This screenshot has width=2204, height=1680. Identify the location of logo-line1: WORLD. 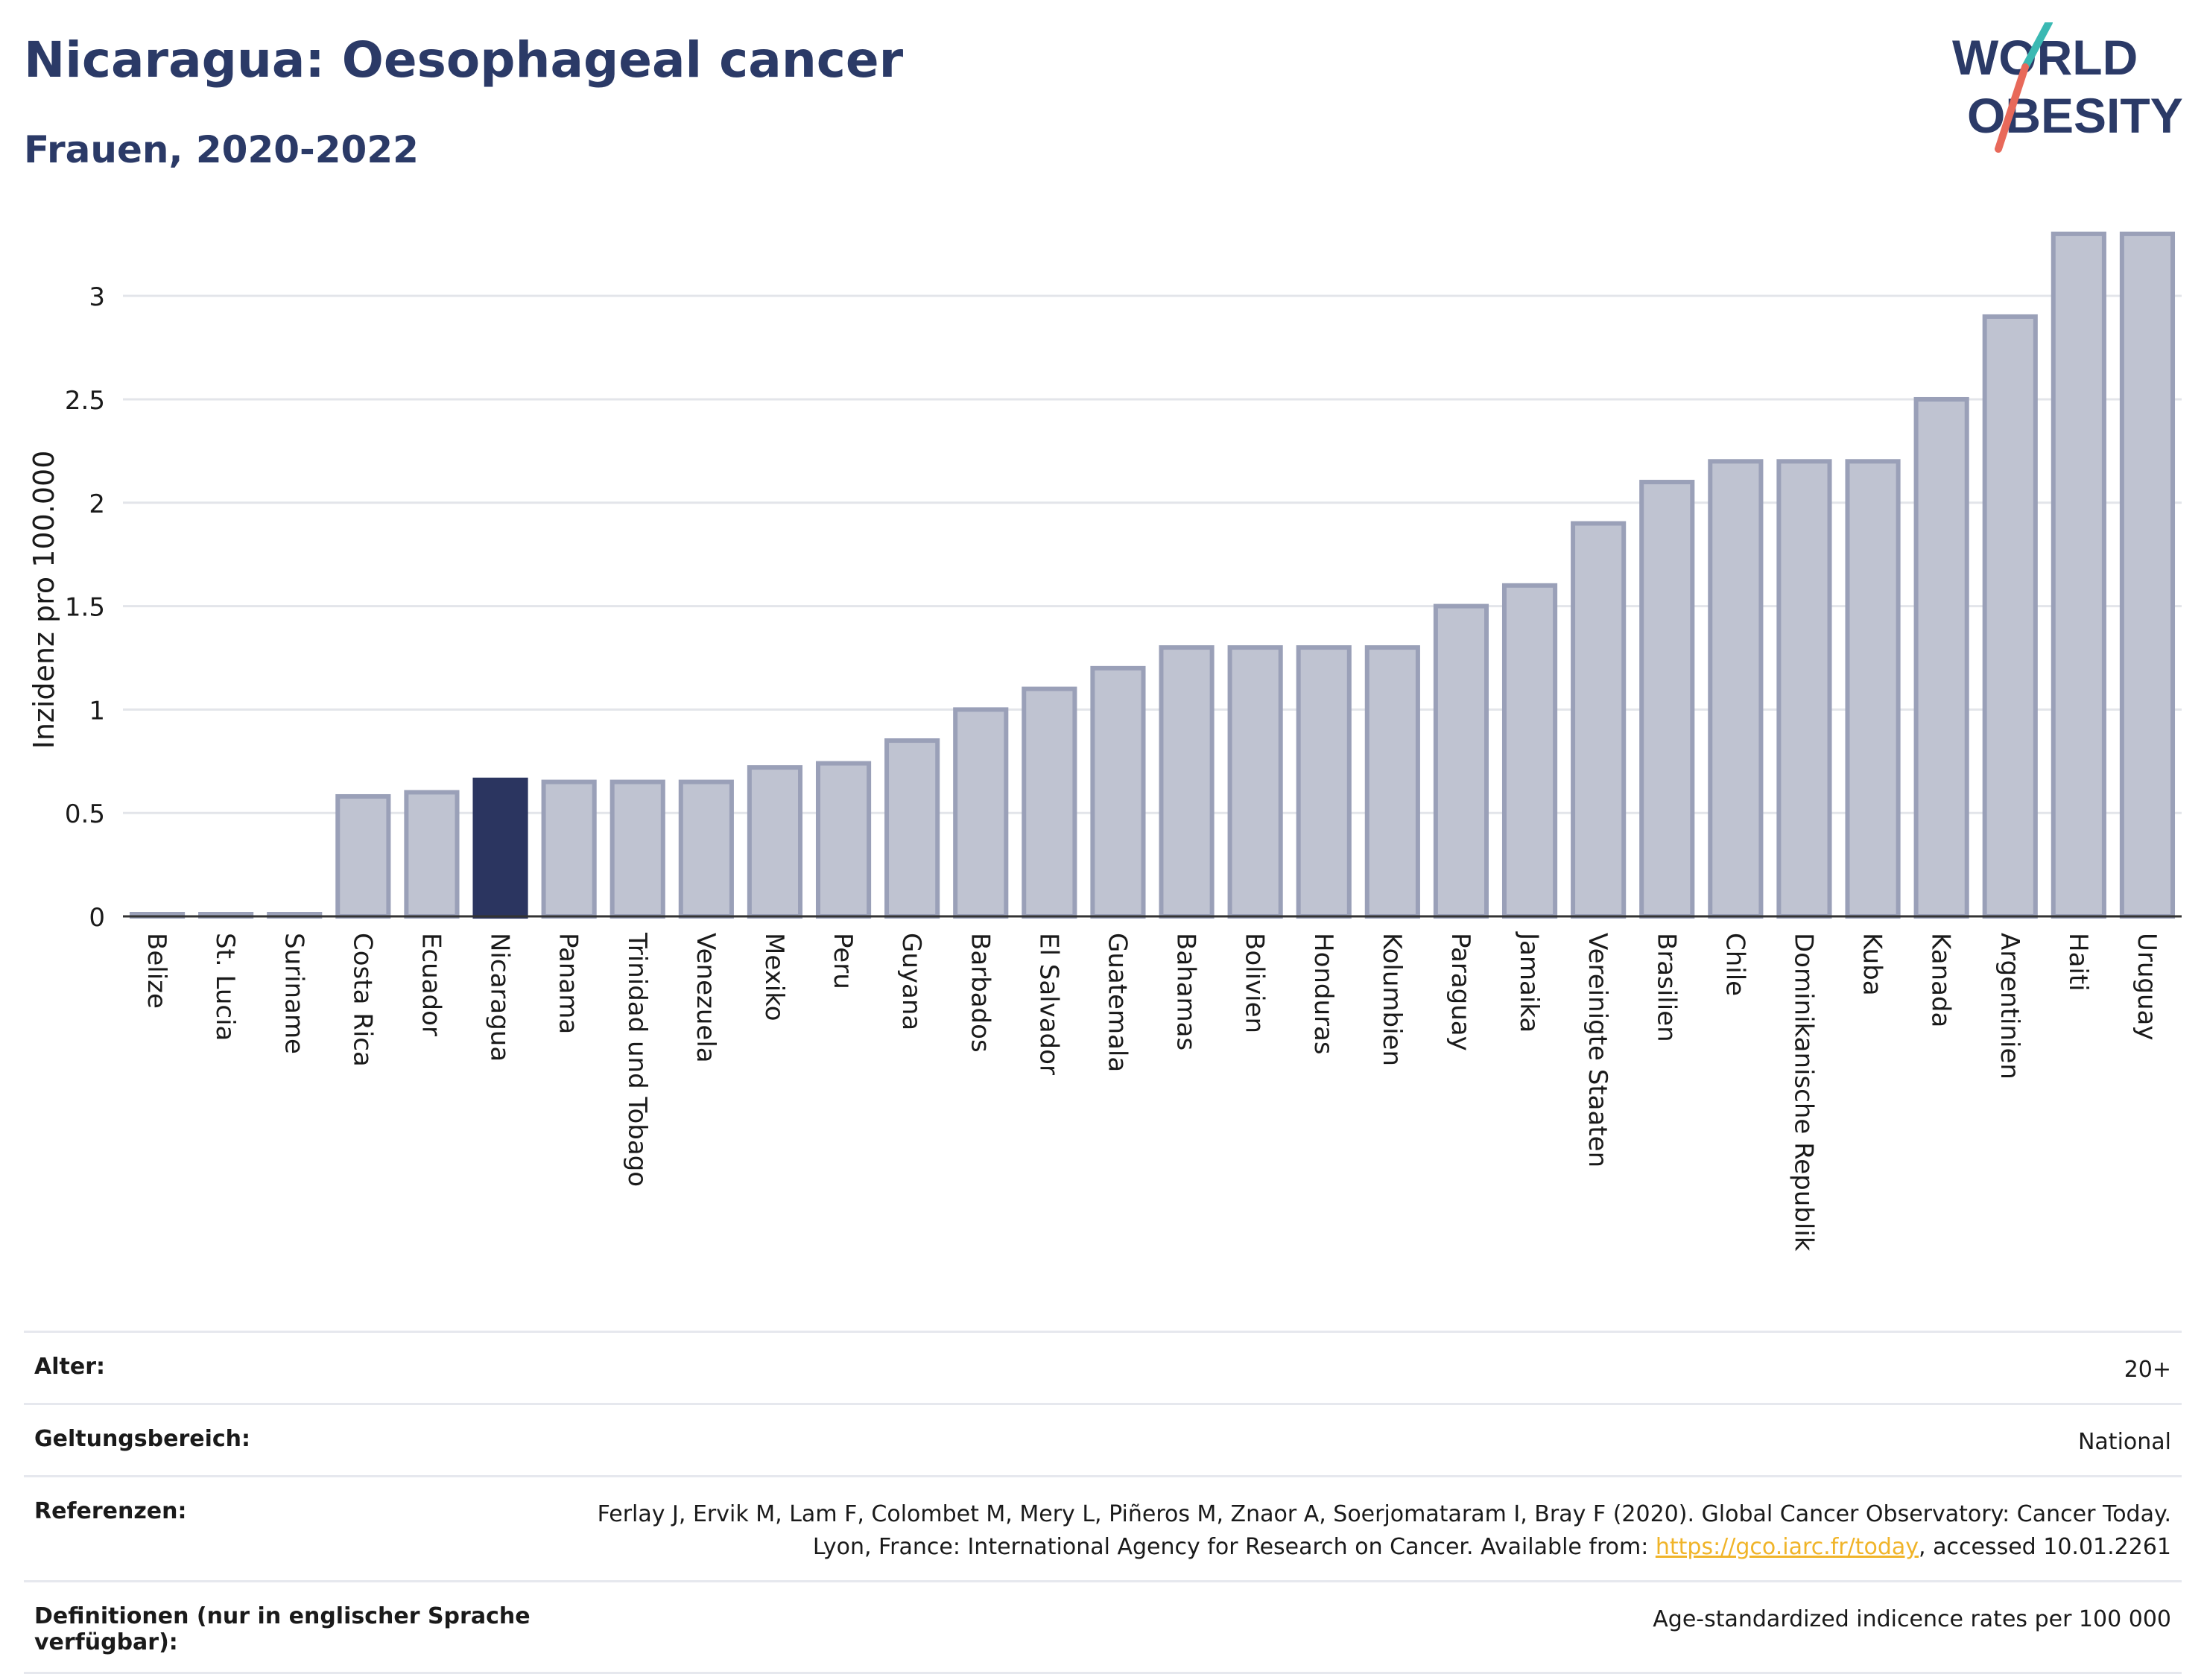
(2045, 57).